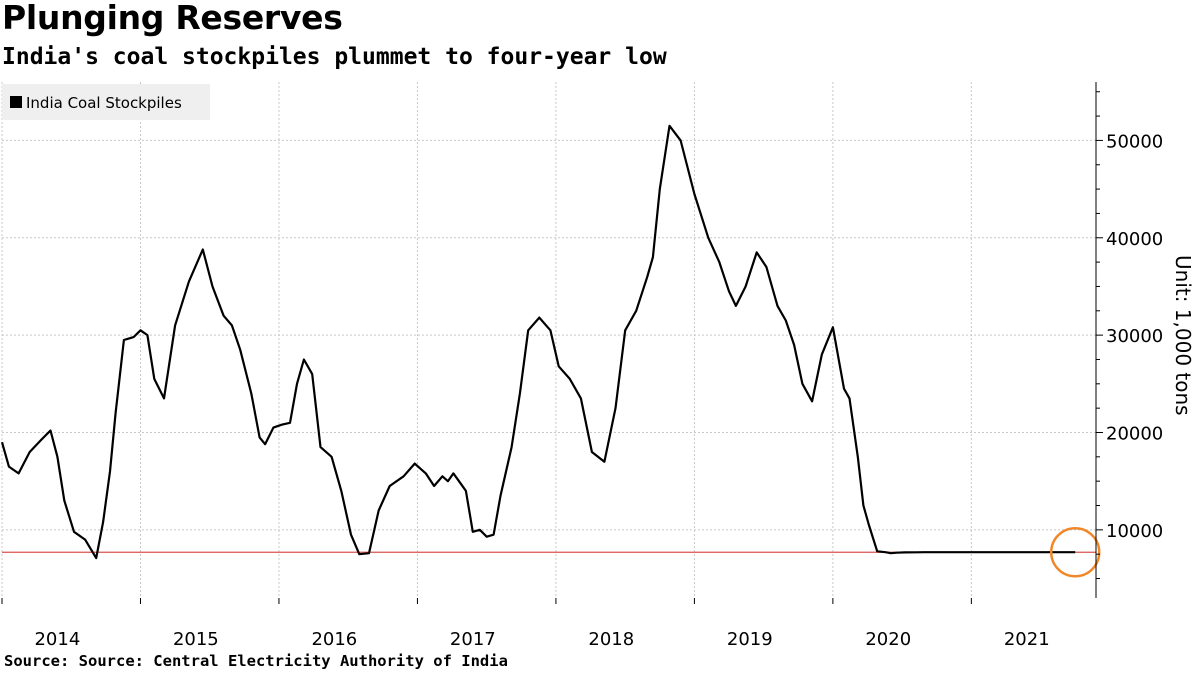 This screenshot has height=675, width=1200. Describe the element at coordinates (16, 102) in the screenshot. I see `legend-swatch-india-coal-stockpiles` at that location.